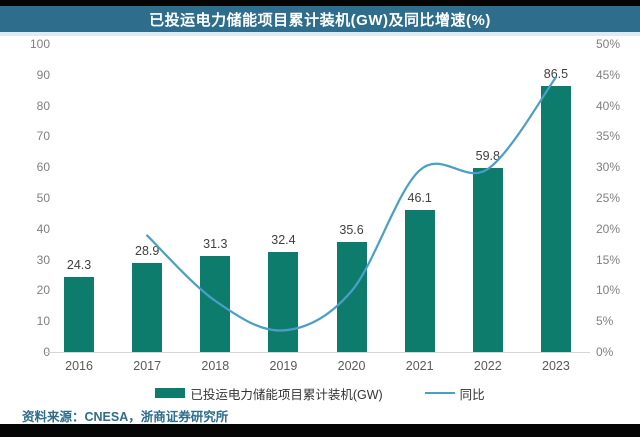  Describe the element at coordinates (439, 393) in the screenshot. I see `legend-line-swatch` at that location.